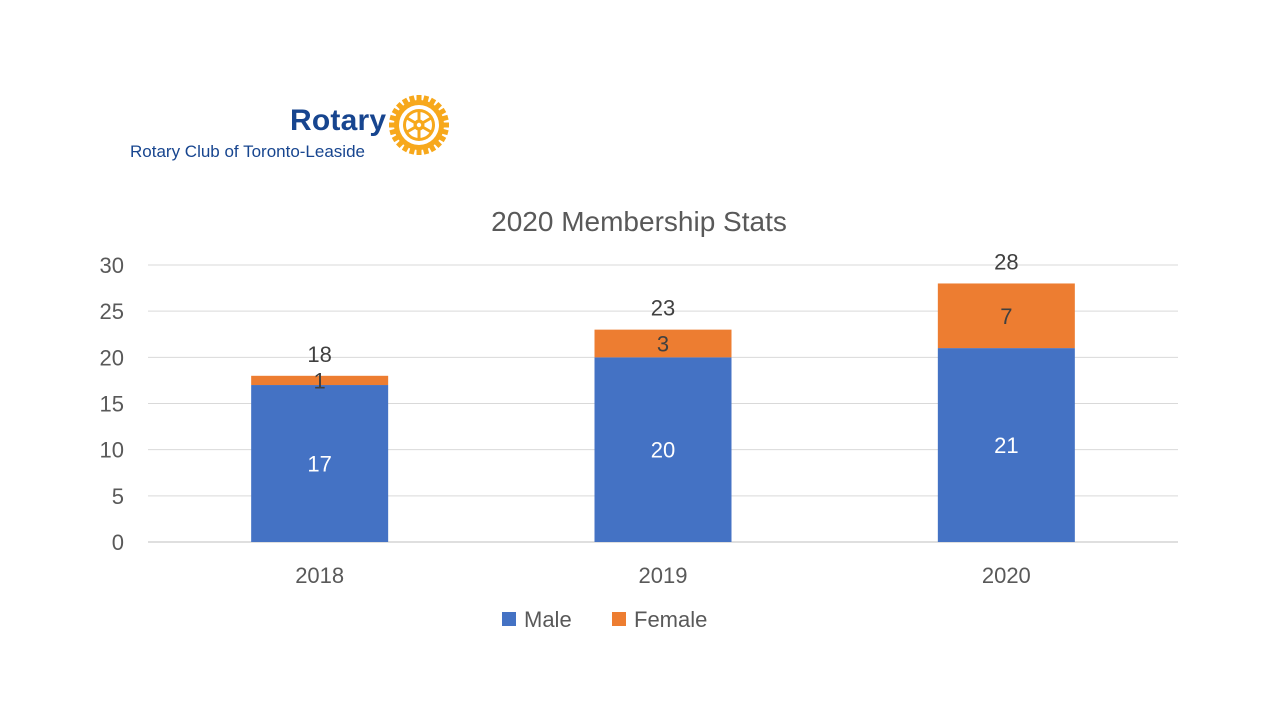 Image resolution: width=1280 pixels, height=720 pixels. What do you see at coordinates (619, 619) in the screenshot?
I see `legend-swatch-female` at bounding box center [619, 619].